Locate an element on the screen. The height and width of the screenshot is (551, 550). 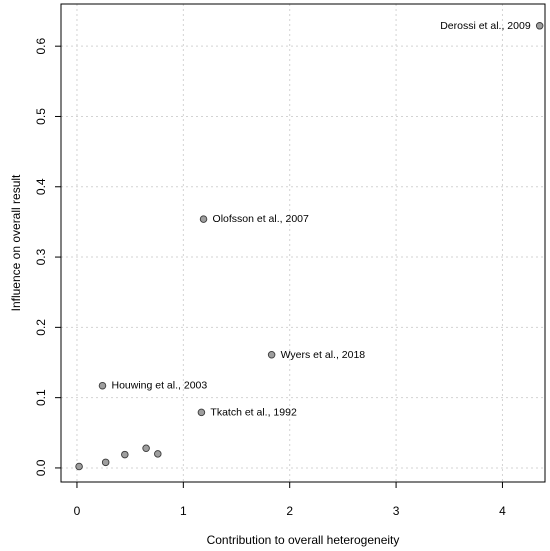
x-tick-label: 4 is located at coordinates (502, 511).